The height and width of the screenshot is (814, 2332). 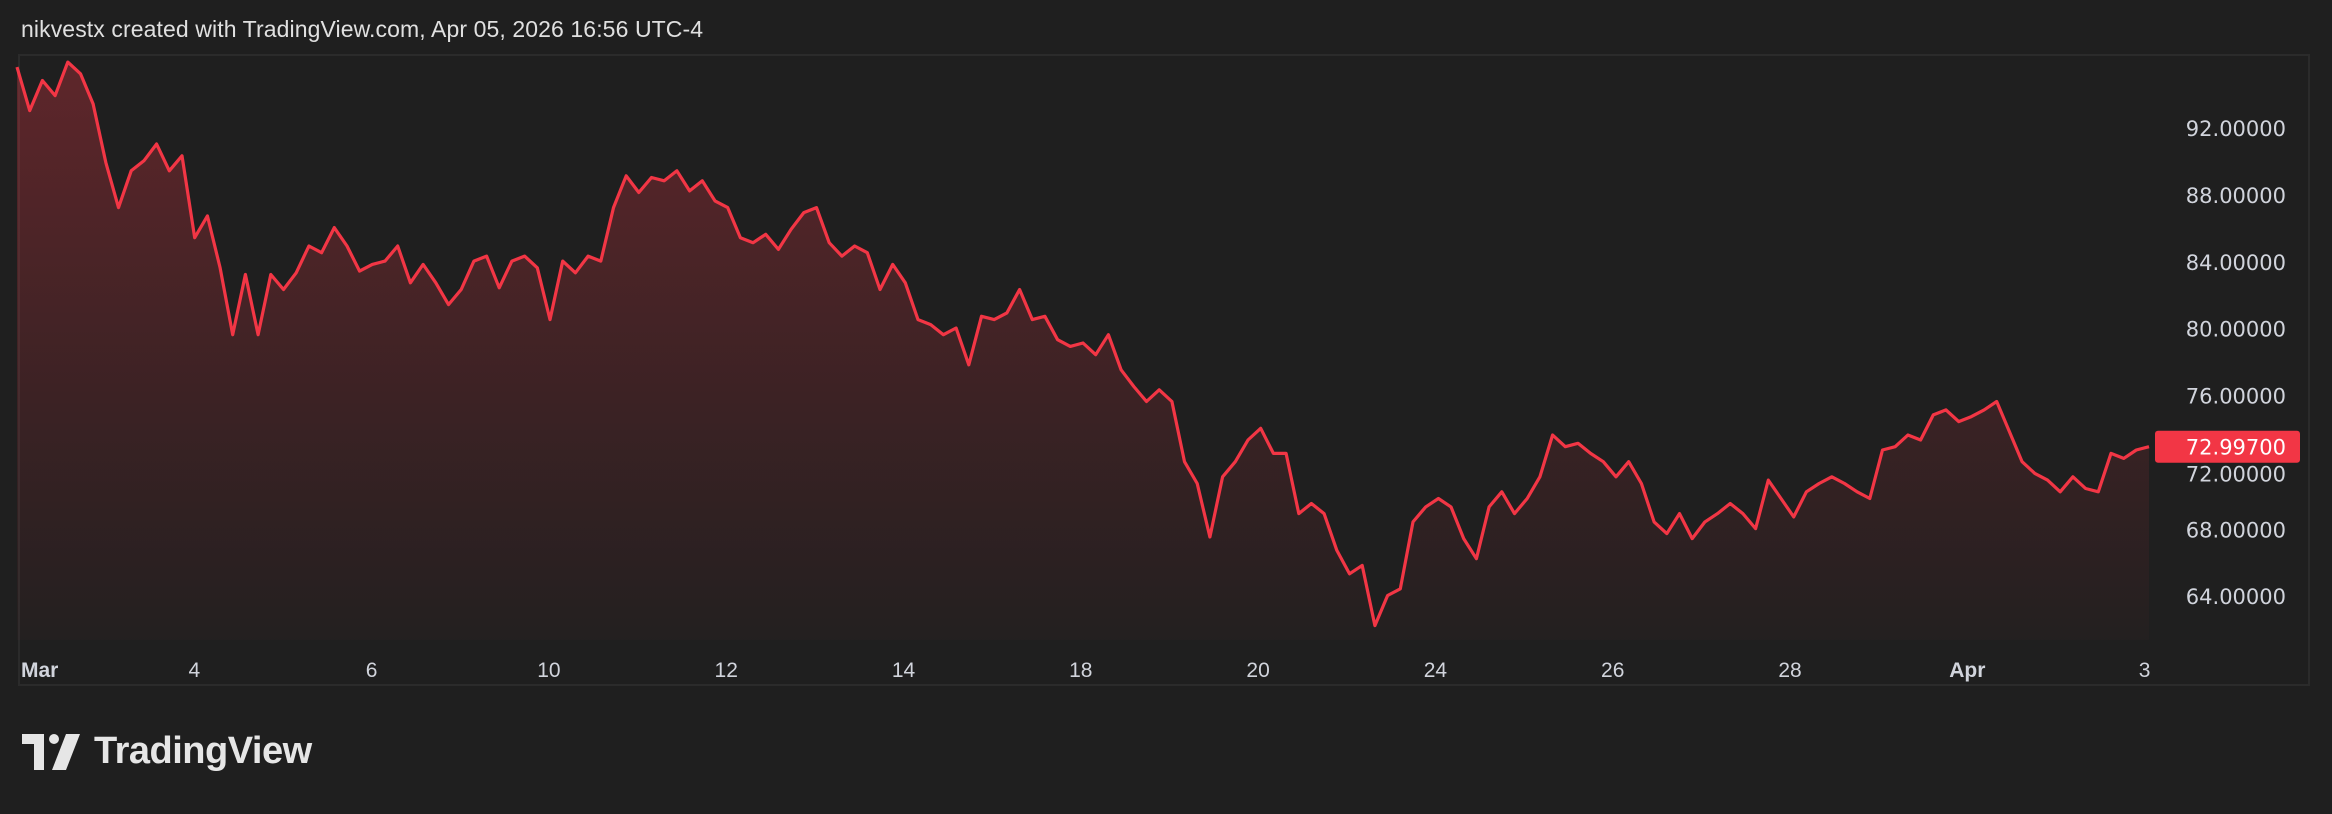 I want to click on tradingview-logo-icon, so click(x=51, y=751).